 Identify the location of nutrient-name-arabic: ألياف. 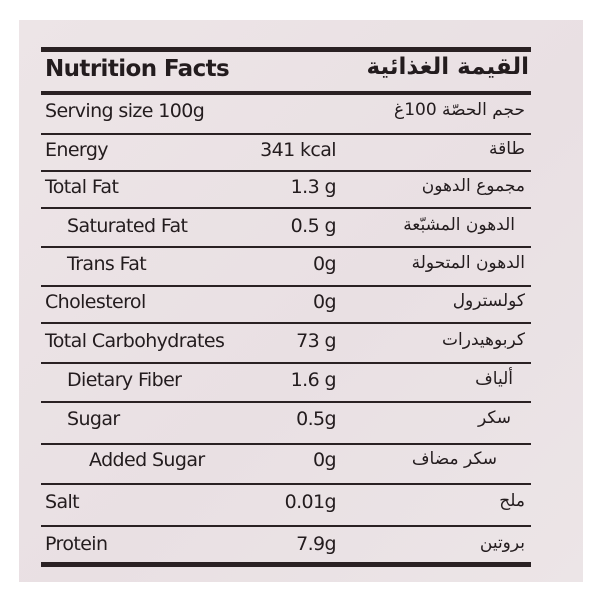
(494, 379).